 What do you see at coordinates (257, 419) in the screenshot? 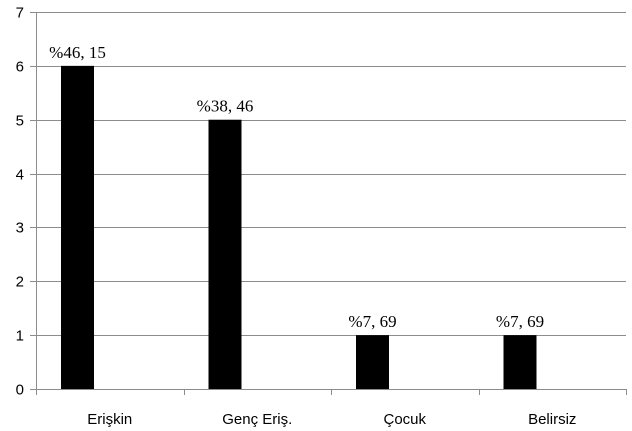
I see `x-tick-label-1: Genç Eriş.` at bounding box center [257, 419].